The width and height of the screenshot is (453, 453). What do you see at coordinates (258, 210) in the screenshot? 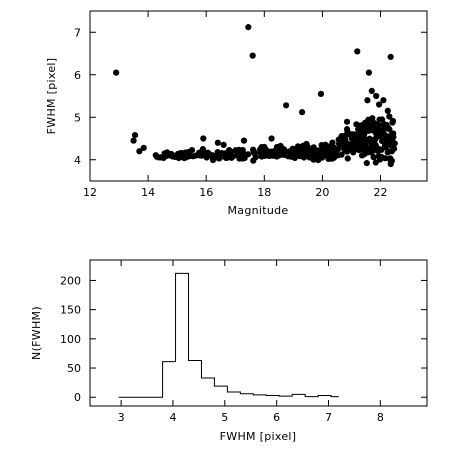
I see `scatter-x-axis-label: Magnitude` at bounding box center [258, 210].